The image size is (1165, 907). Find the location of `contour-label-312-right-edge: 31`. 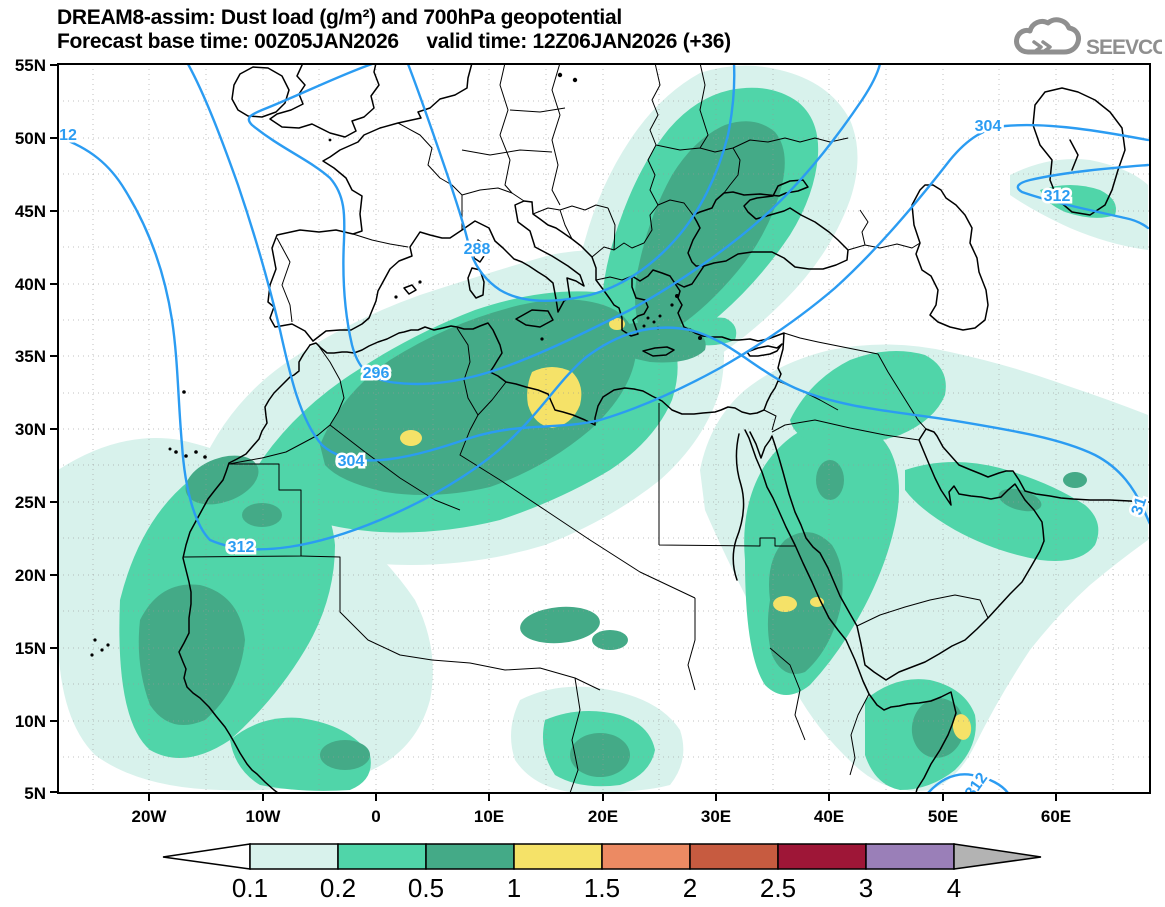

contour-label-312-right-edge: 31 is located at coordinates (1140, 506).